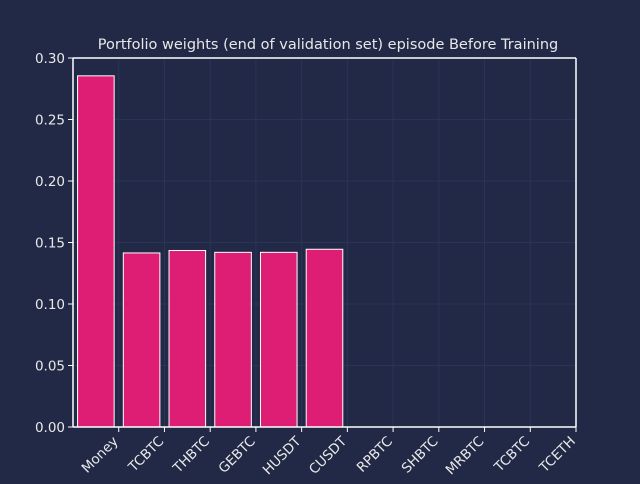 The image size is (640, 484). I want to click on y-tick-label: 0.25, so click(50, 121).